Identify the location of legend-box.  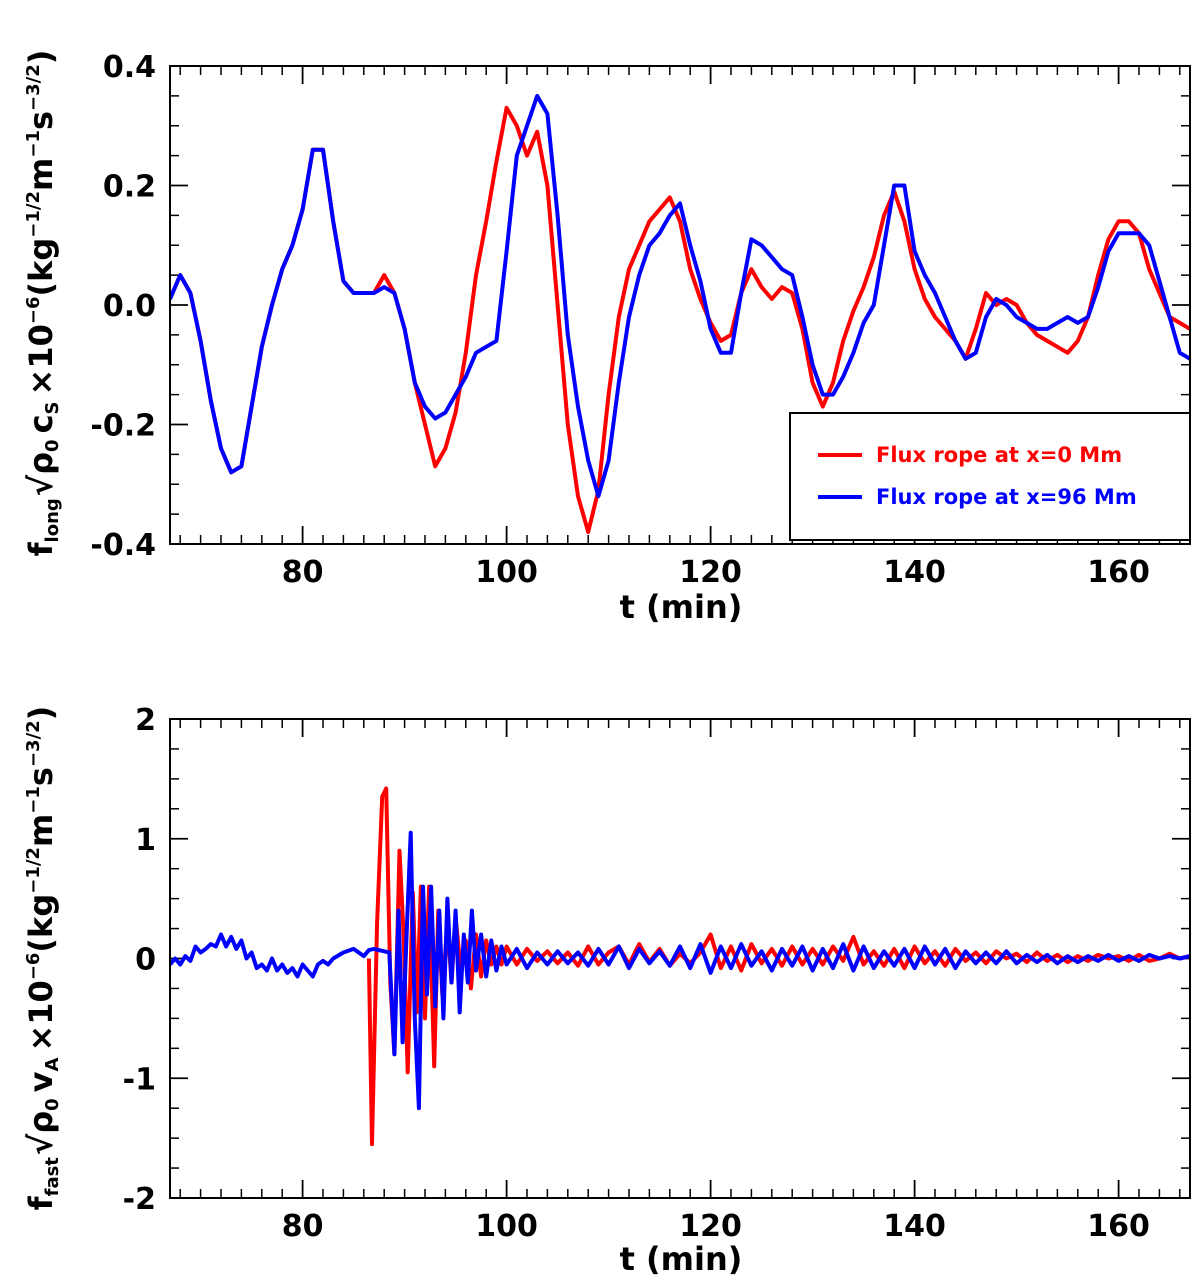
(990, 476).